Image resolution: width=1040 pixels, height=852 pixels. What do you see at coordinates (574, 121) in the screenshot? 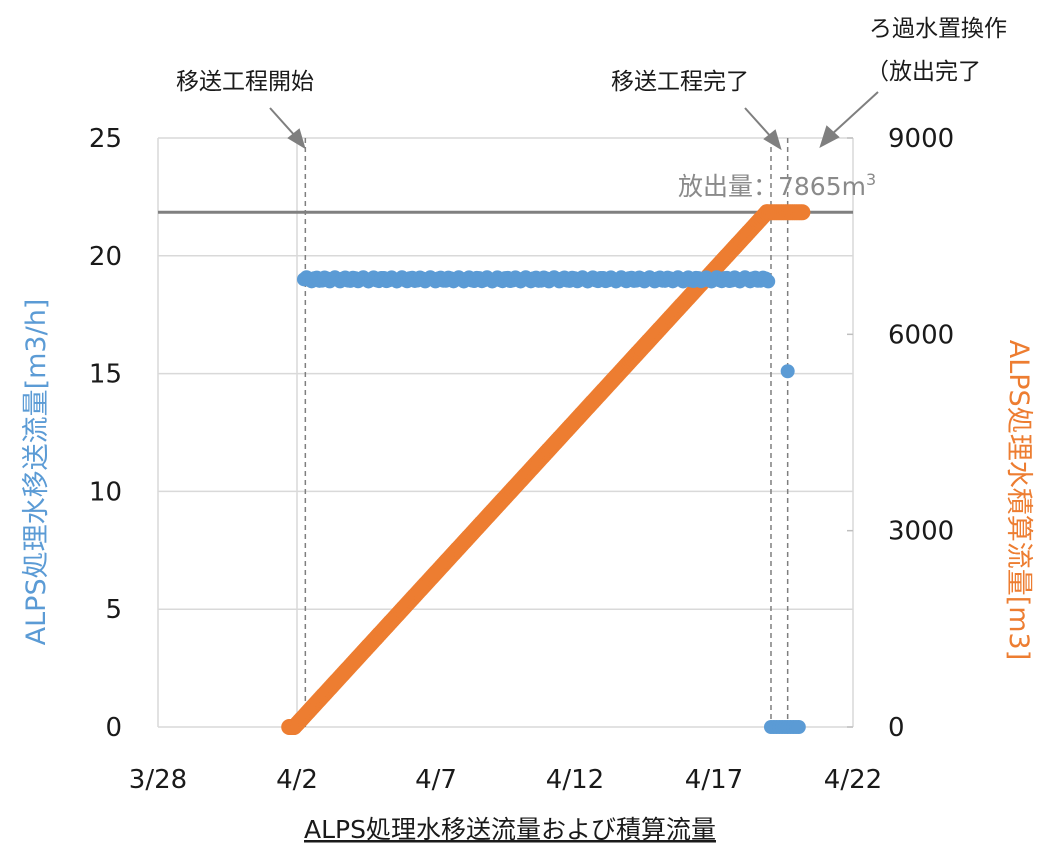
I see `annotation-arrows` at bounding box center [574, 121].